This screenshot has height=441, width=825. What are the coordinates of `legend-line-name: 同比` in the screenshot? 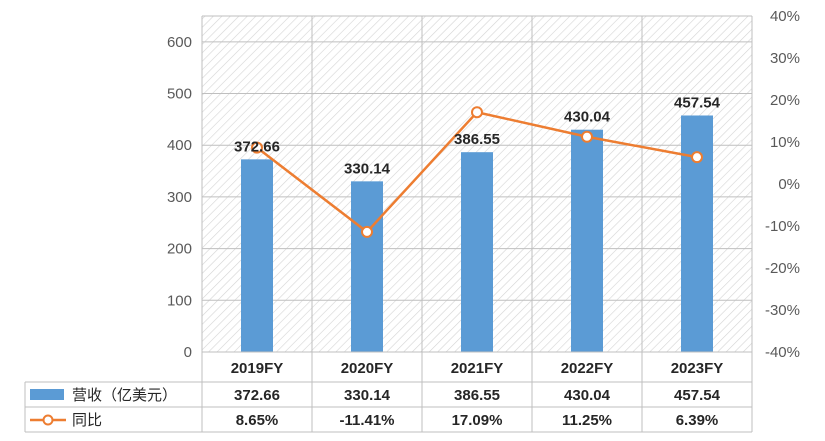 It's located at (87, 420).